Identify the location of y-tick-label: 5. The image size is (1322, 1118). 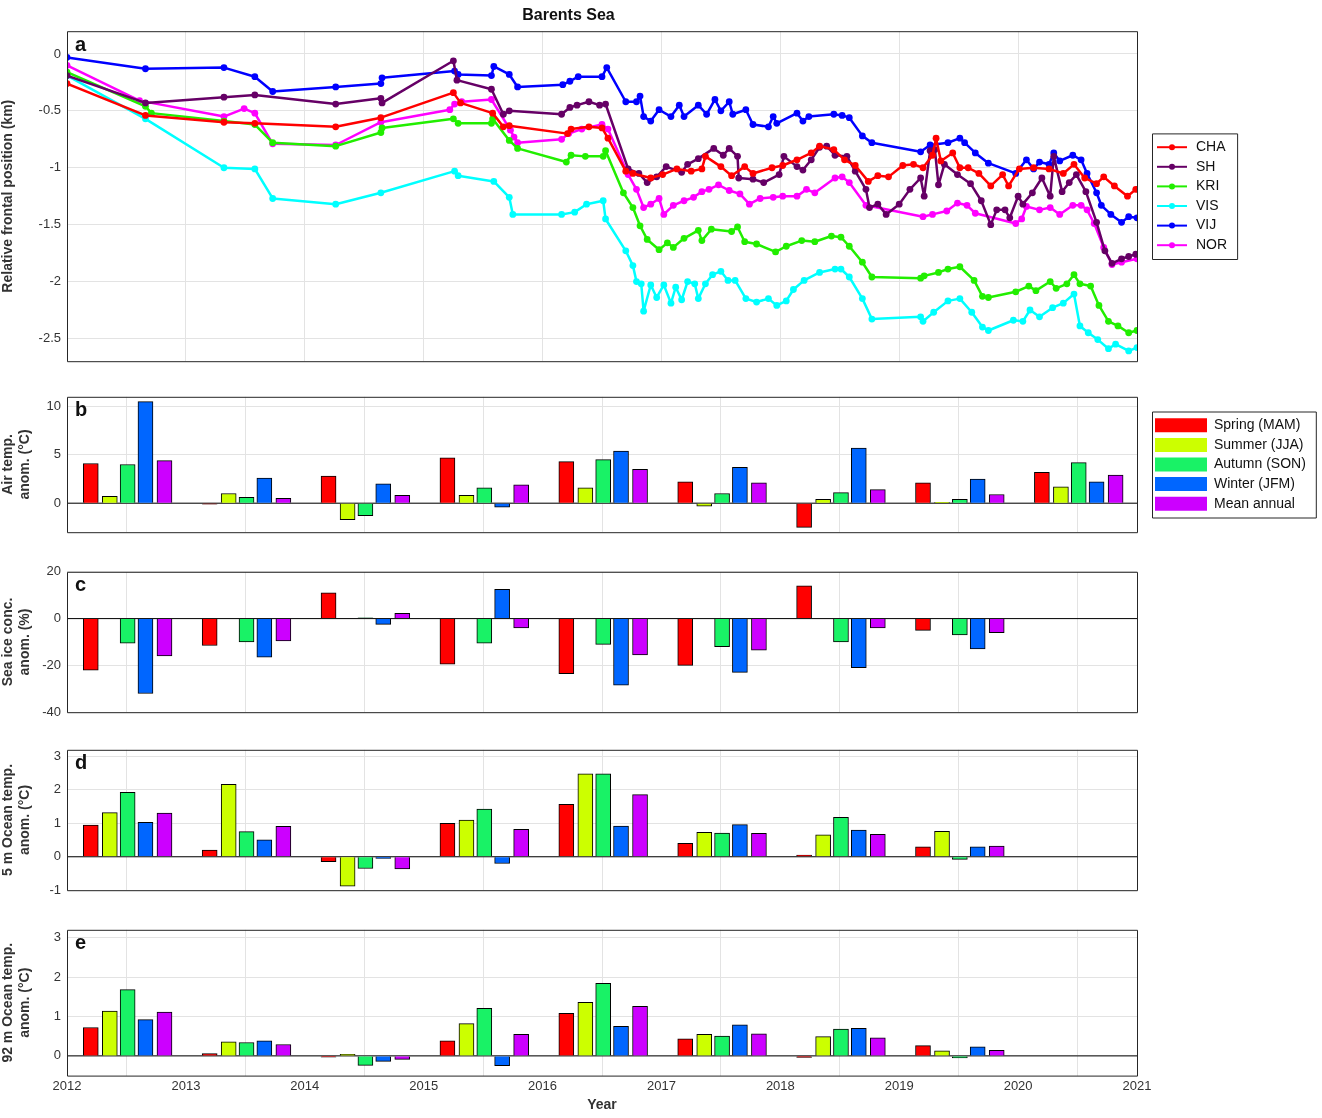
(57, 454).